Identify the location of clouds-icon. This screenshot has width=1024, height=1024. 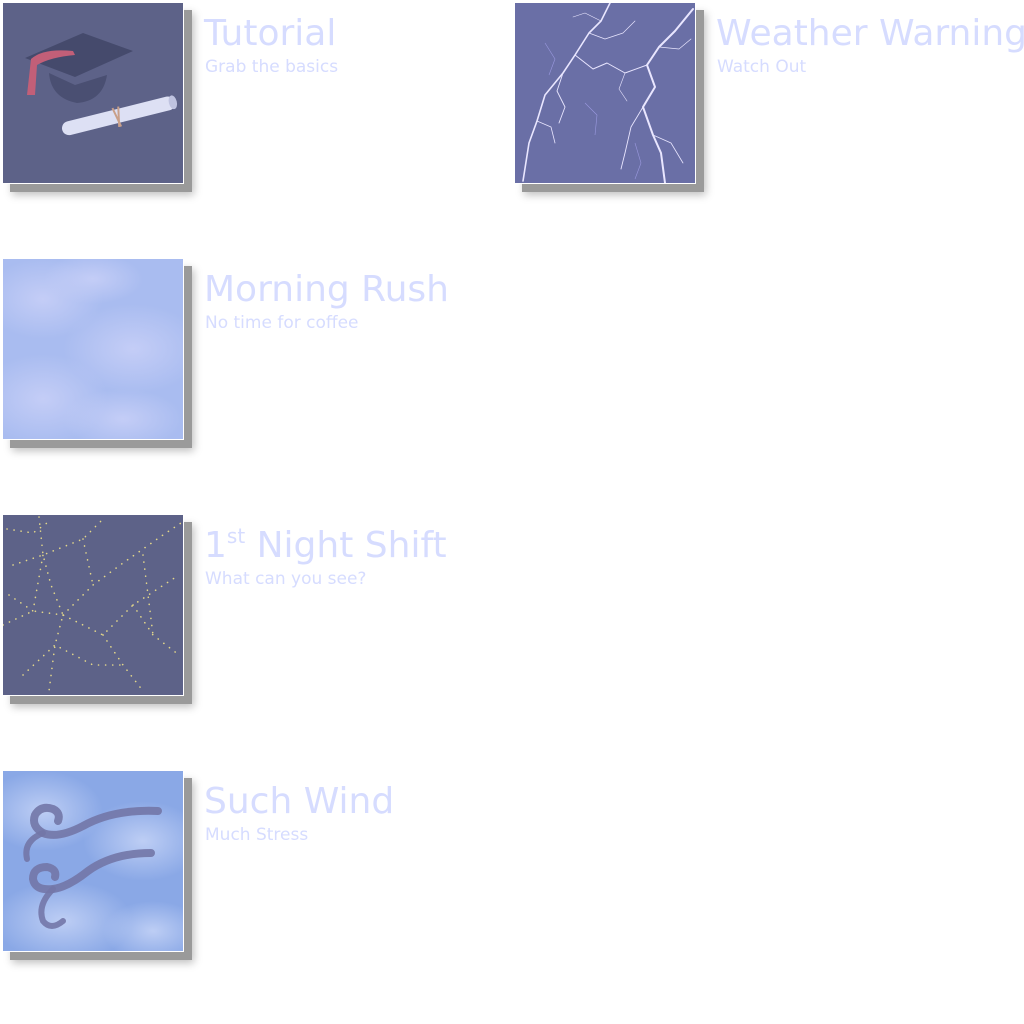
(93, 349).